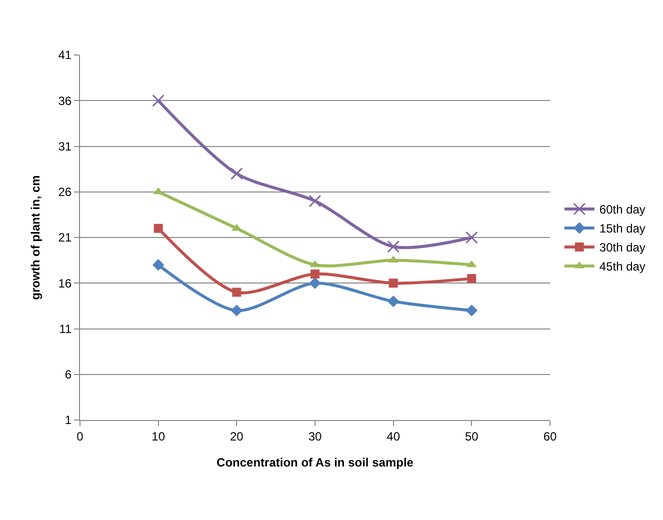 This screenshot has width=663, height=520. I want to click on y-tick-label: 26, so click(65, 192).